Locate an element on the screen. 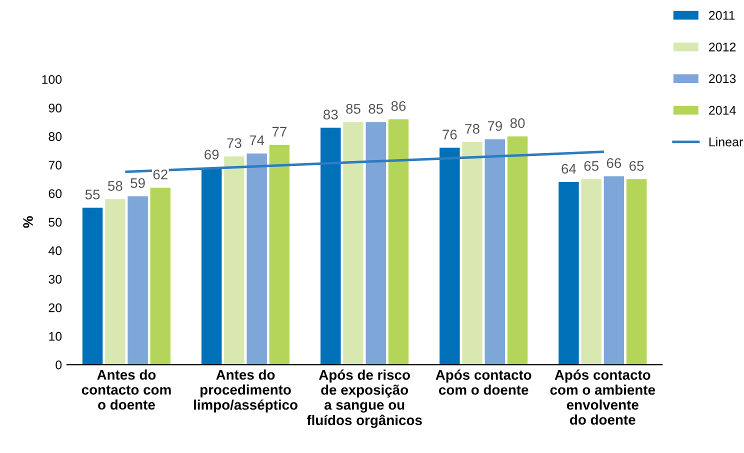  y-tick-label: 10 is located at coordinates (55, 336).